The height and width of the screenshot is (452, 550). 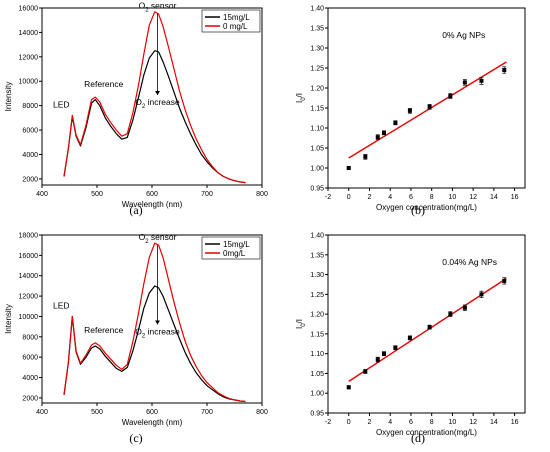 I want to click on y-tick-label: 18000, so click(x=29, y=236).